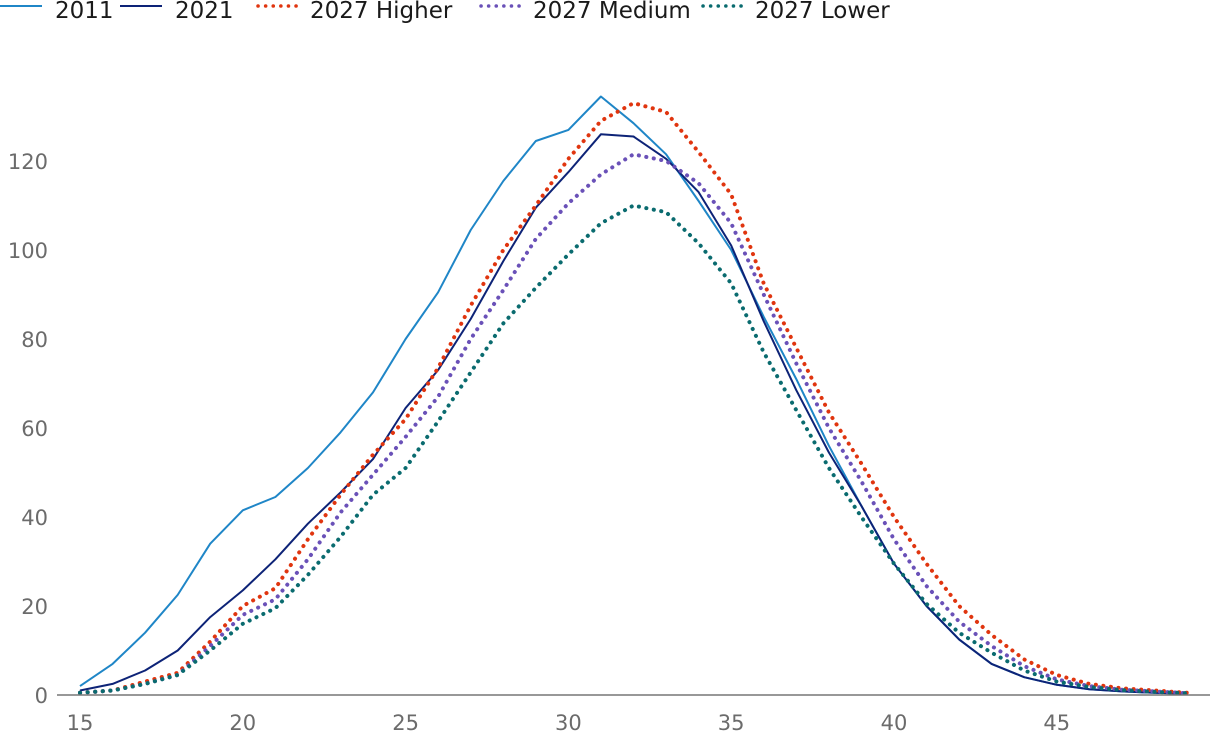 The height and width of the screenshot is (742, 1220). Describe the element at coordinates (612, 12) in the screenshot. I see `legend-label: 2027 Medium` at that location.